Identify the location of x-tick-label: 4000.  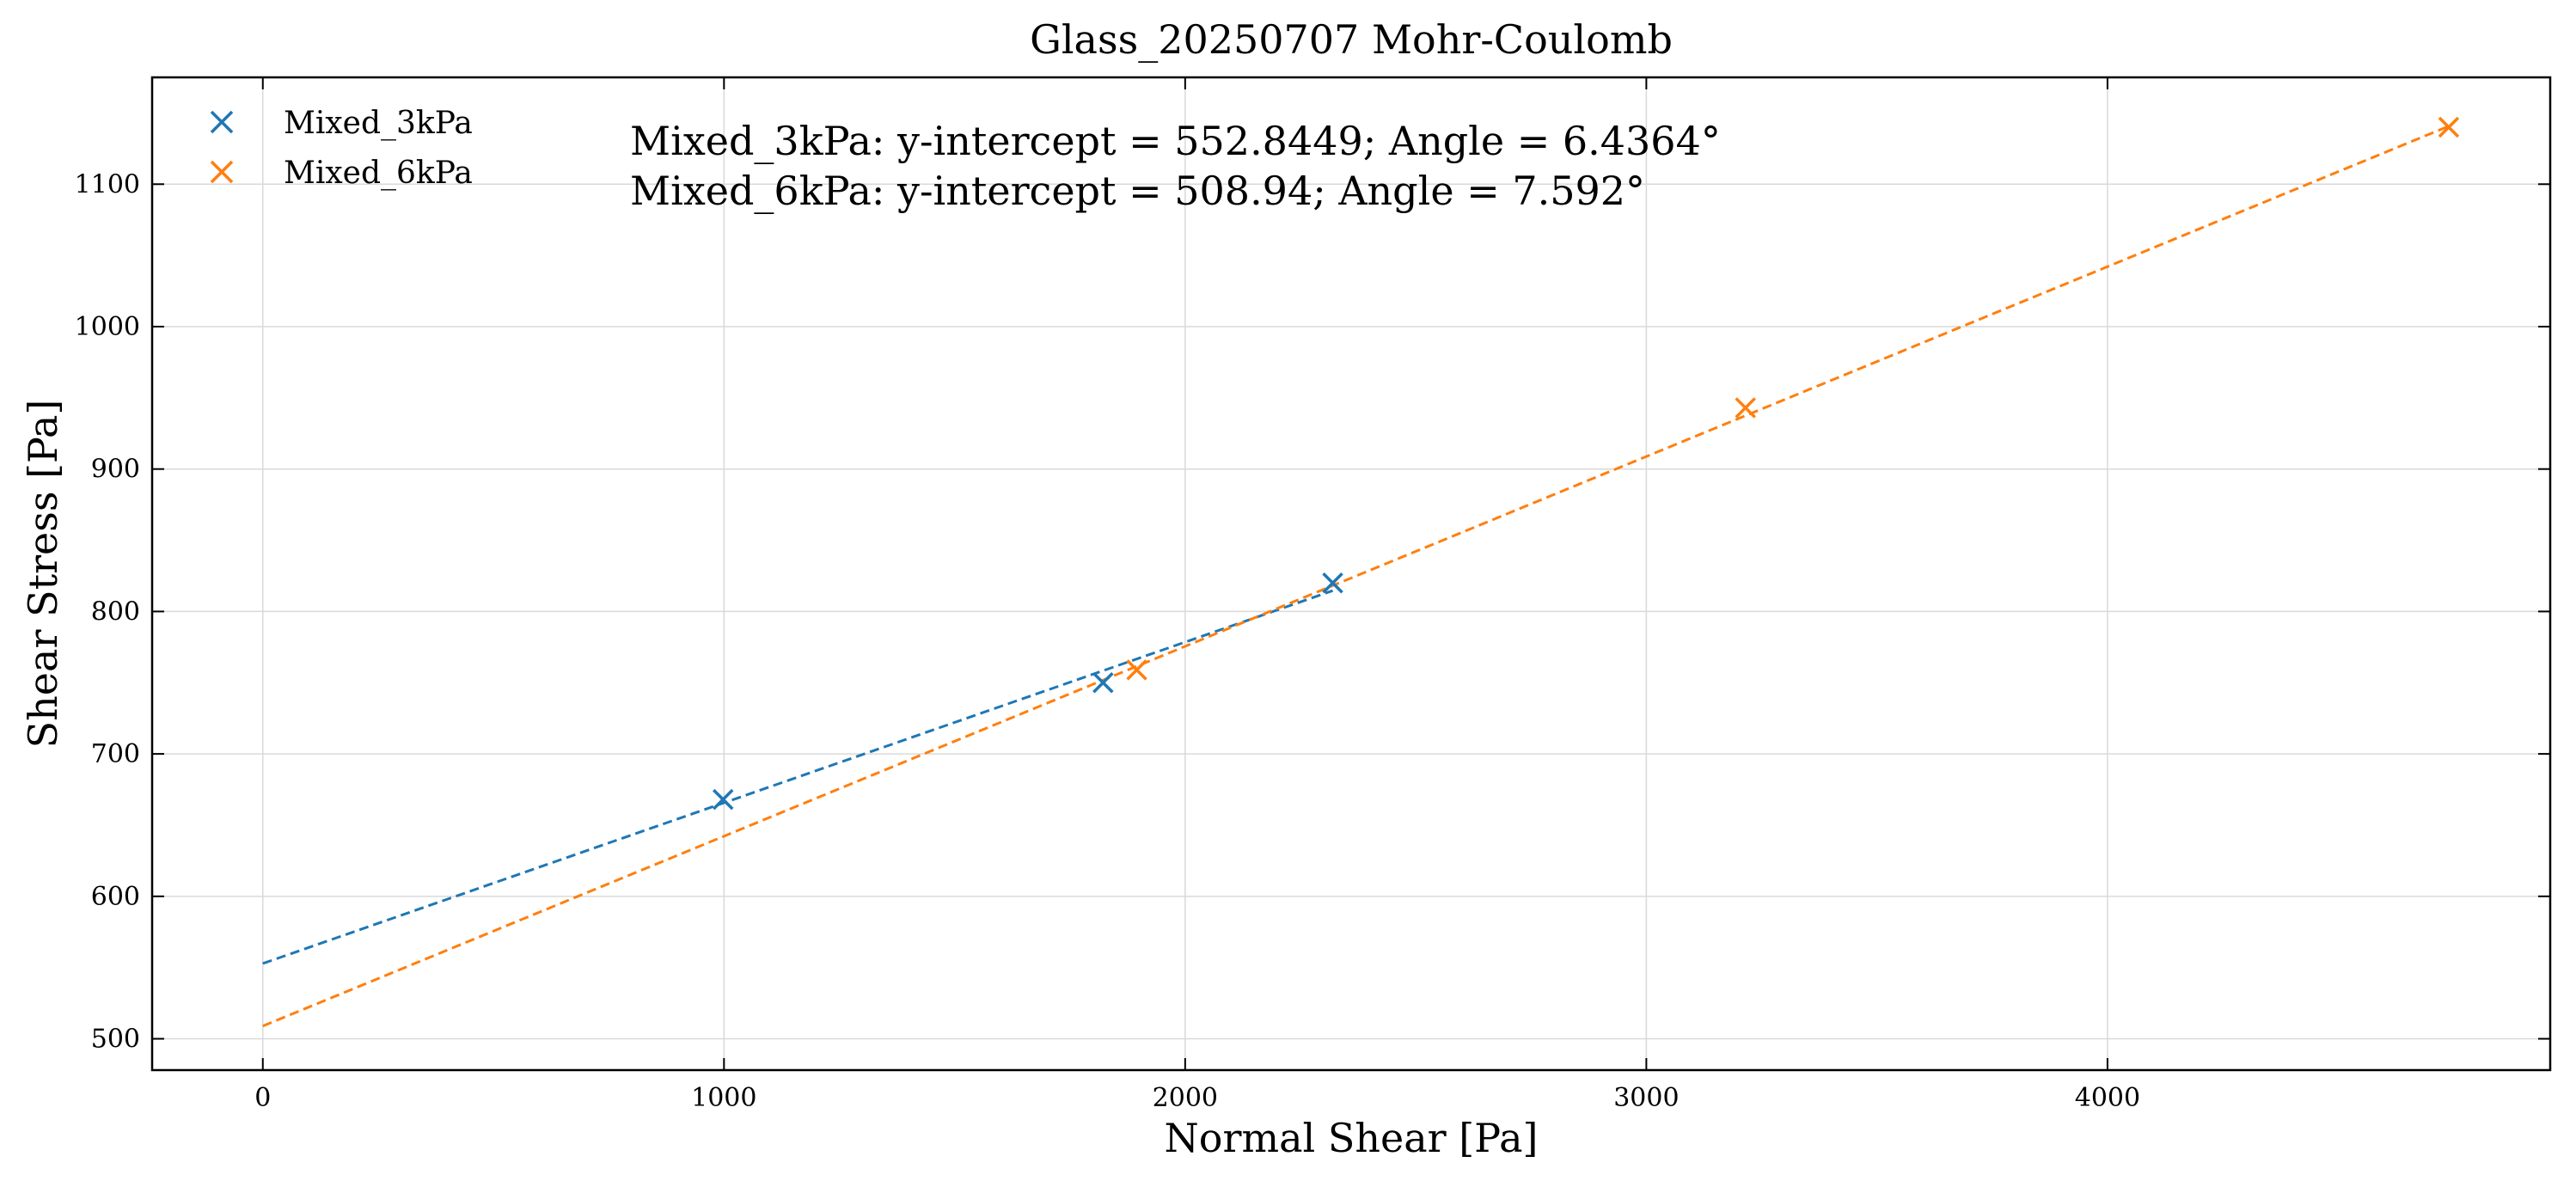
(2107, 1098).